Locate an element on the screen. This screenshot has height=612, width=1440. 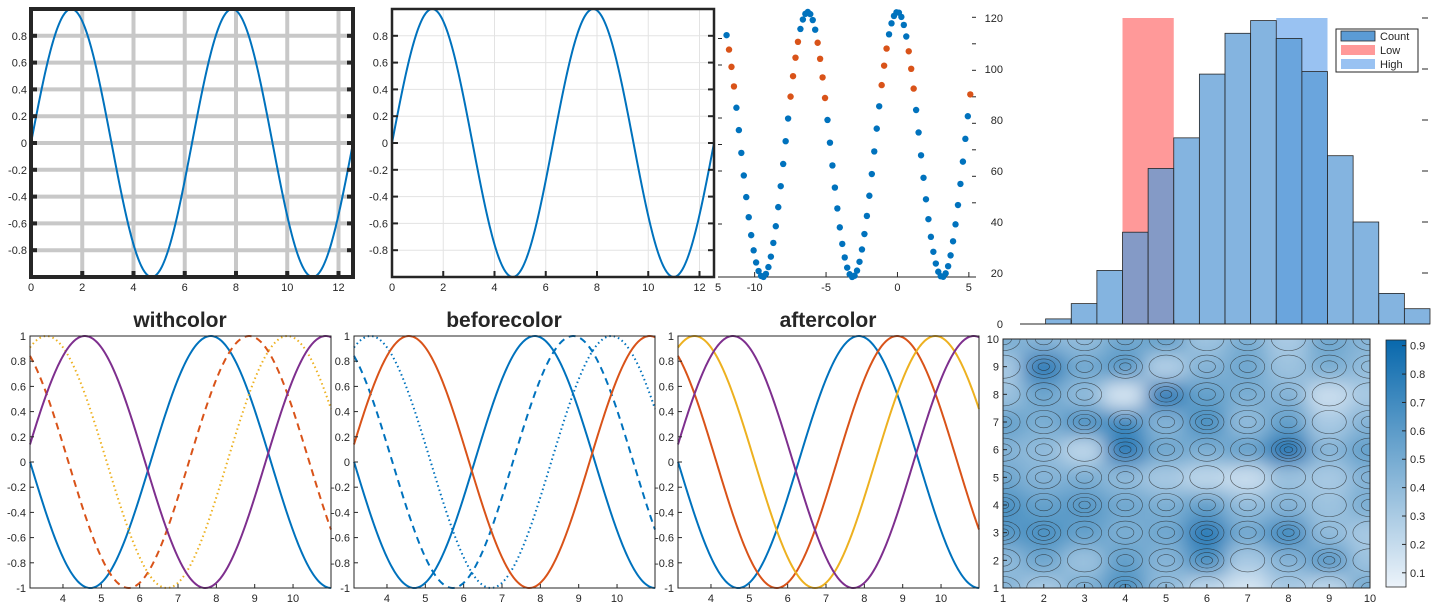
y-tick-label: 120 is located at coordinates (994, 19).